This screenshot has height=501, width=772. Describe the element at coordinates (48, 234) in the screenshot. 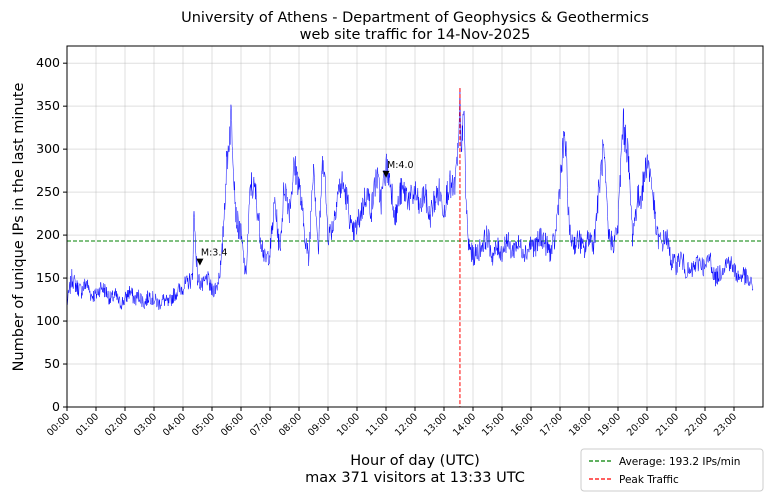

I see `y-tick-label: 200` at that location.